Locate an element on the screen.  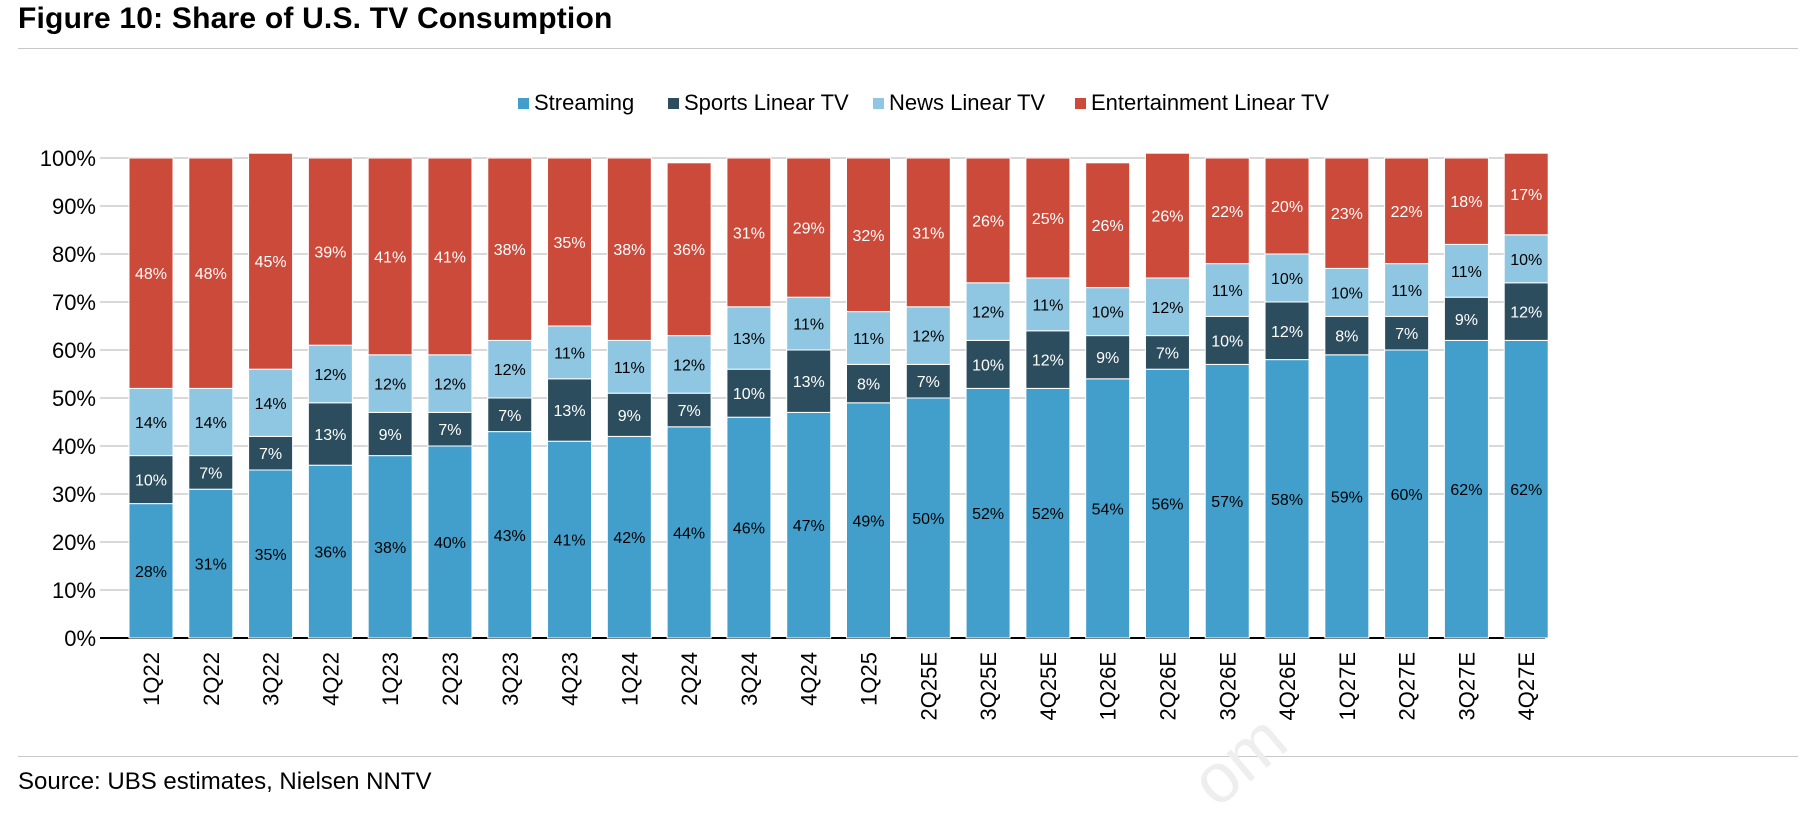
data-label-entertainment: 17% is located at coordinates (1526, 195).